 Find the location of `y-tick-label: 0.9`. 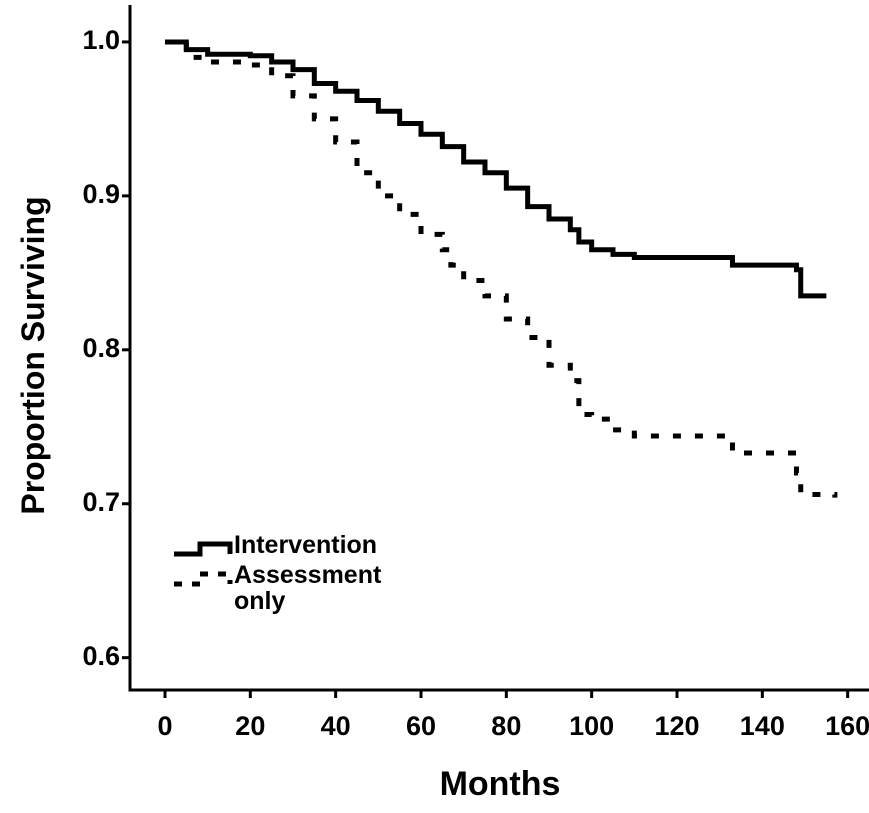

y-tick-label: 0.9 is located at coordinates (101, 194).